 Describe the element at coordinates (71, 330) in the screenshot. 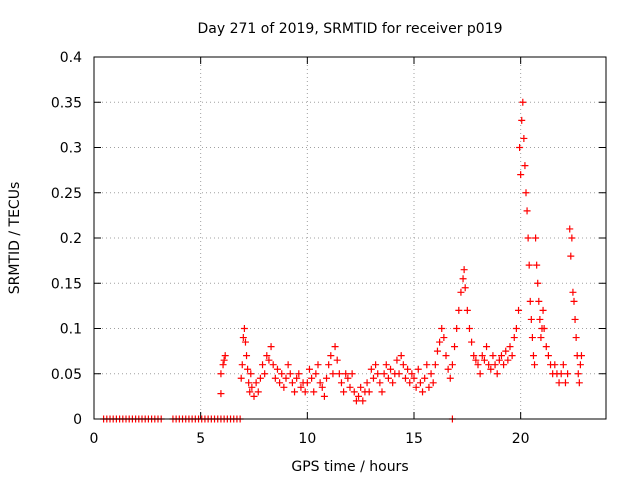

I see `y-tick-label: 0.1` at that location.